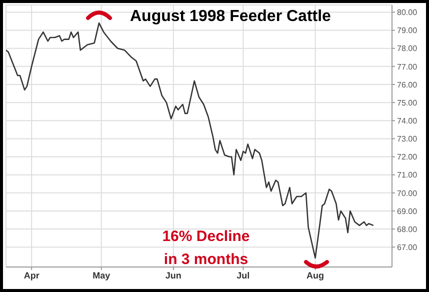 This screenshot has width=429, height=292. Describe the element at coordinates (173, 275) in the screenshot. I see `x-tick-label: Jun` at that location.